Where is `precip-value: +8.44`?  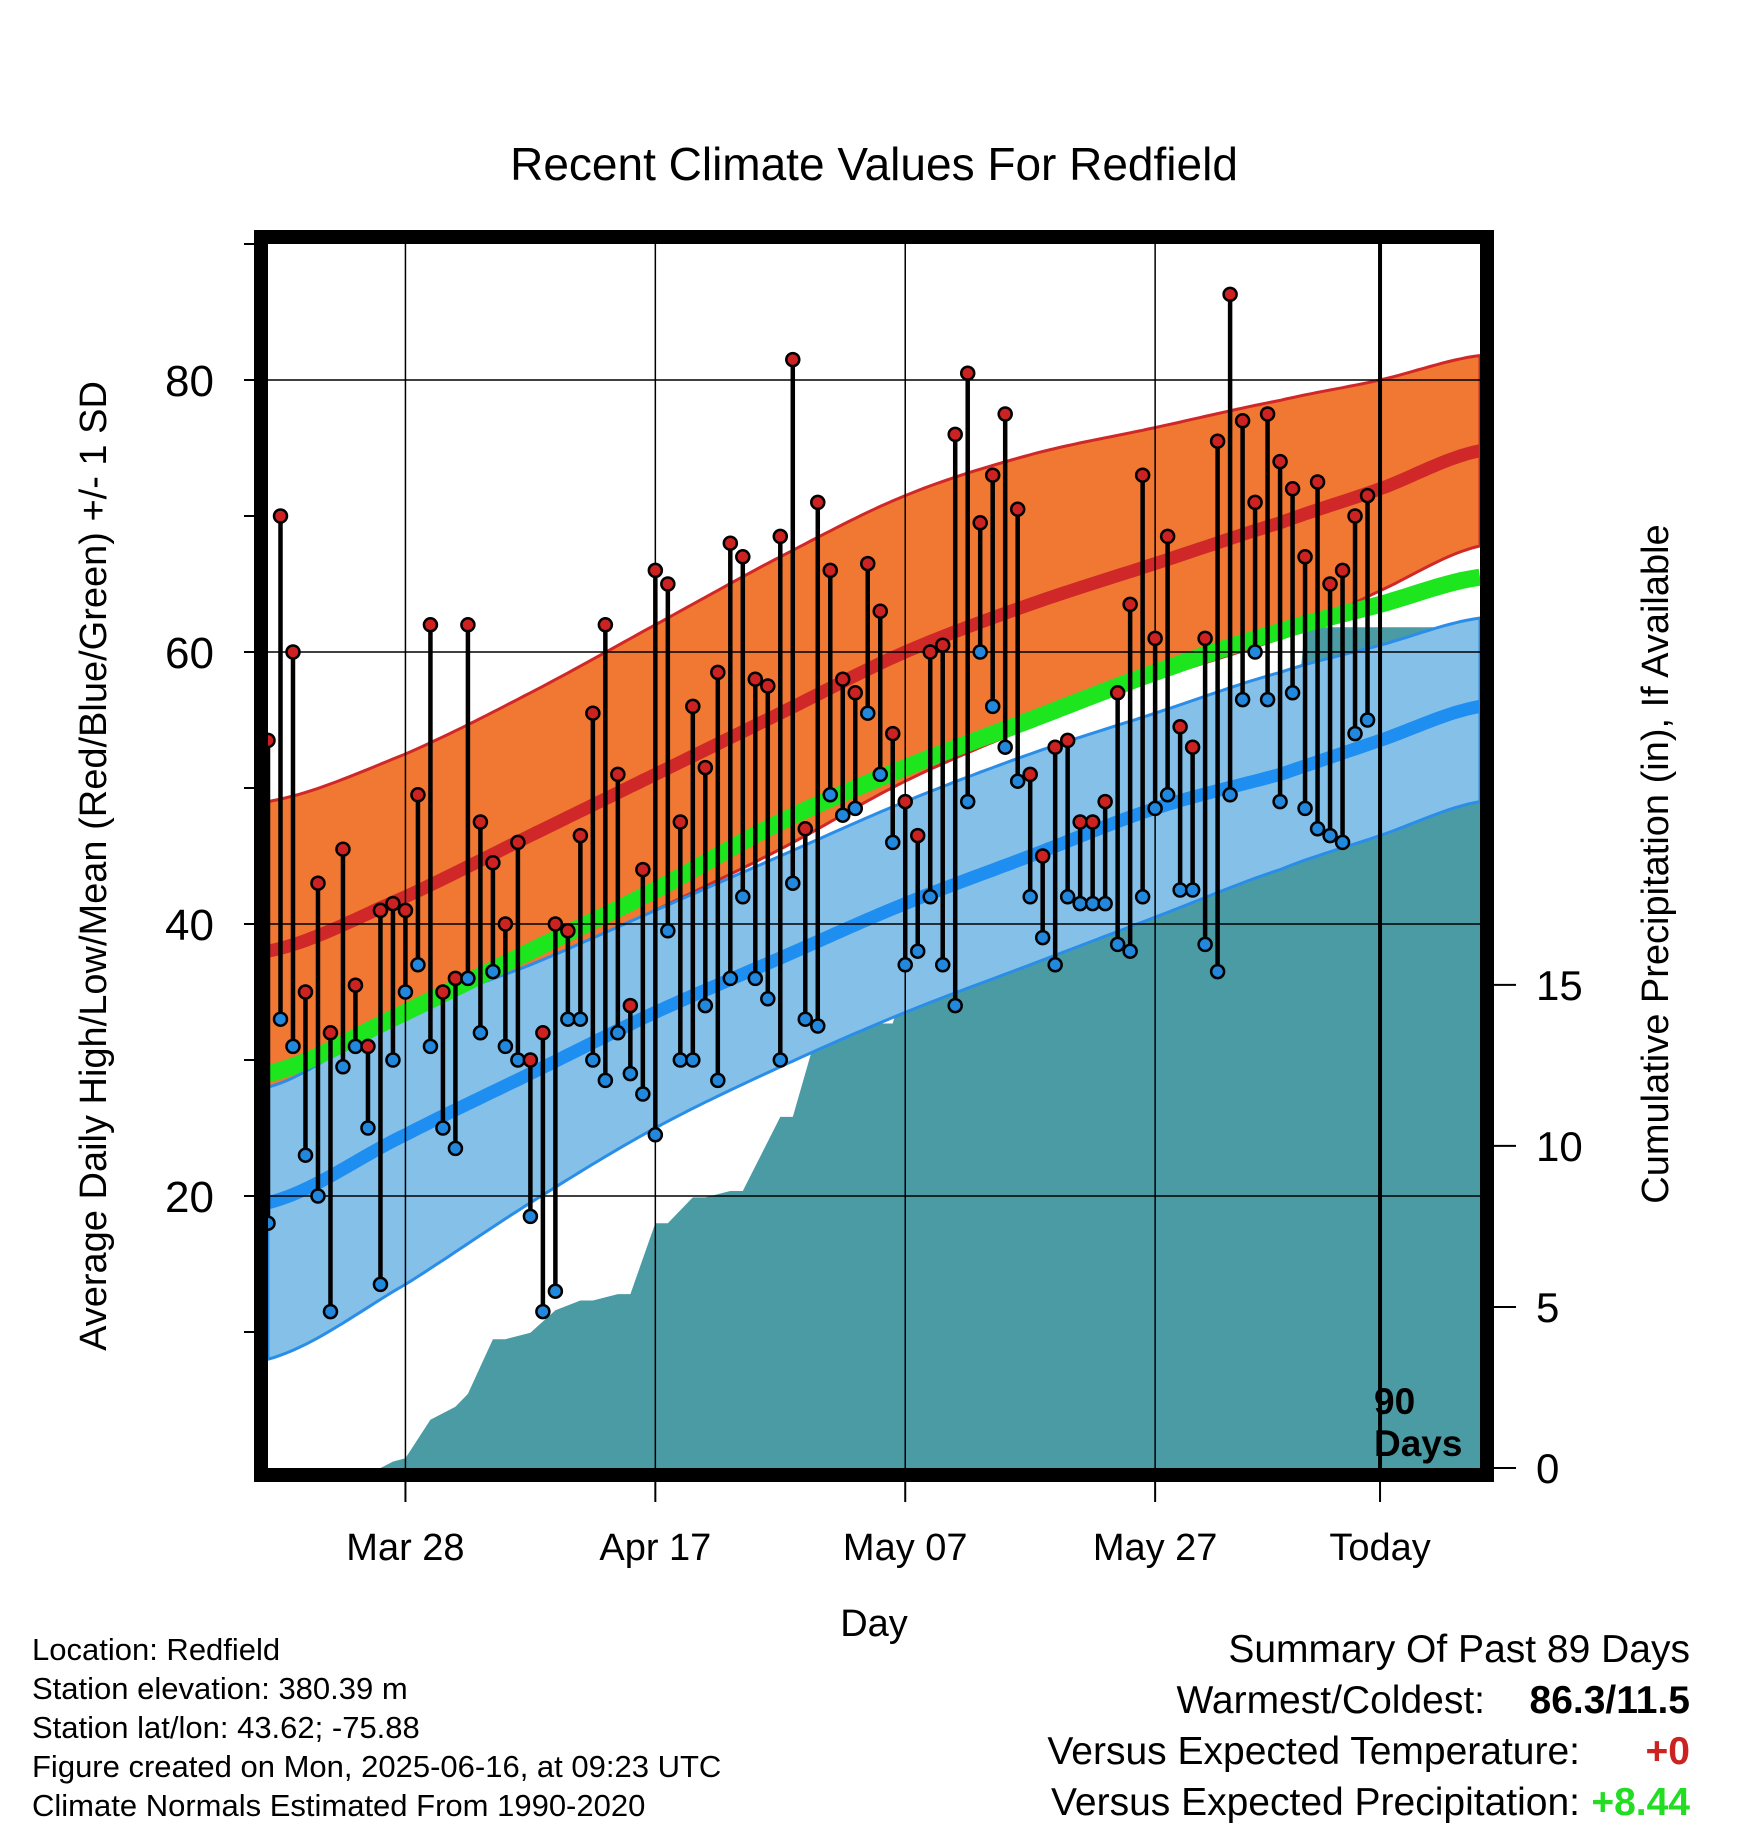
precip-value: +8.44 is located at coordinates (1640, 1802).